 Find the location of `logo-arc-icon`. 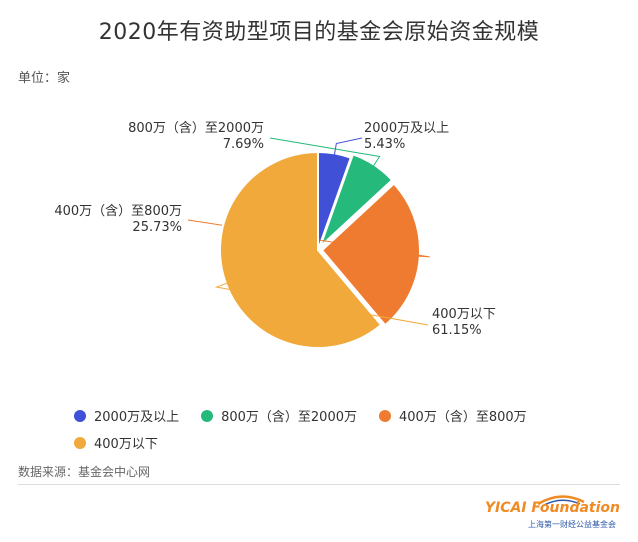

logo-arc-icon is located at coordinates (561, 500).